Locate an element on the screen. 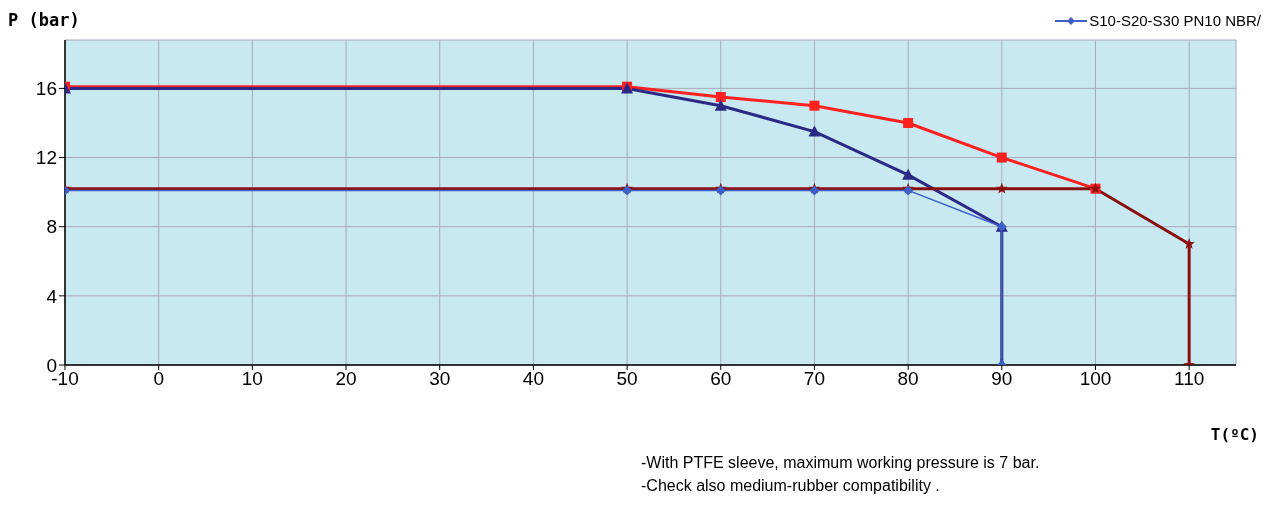 This screenshot has width=1269, height=505. y-tick-label: 16 is located at coordinates (46, 89).